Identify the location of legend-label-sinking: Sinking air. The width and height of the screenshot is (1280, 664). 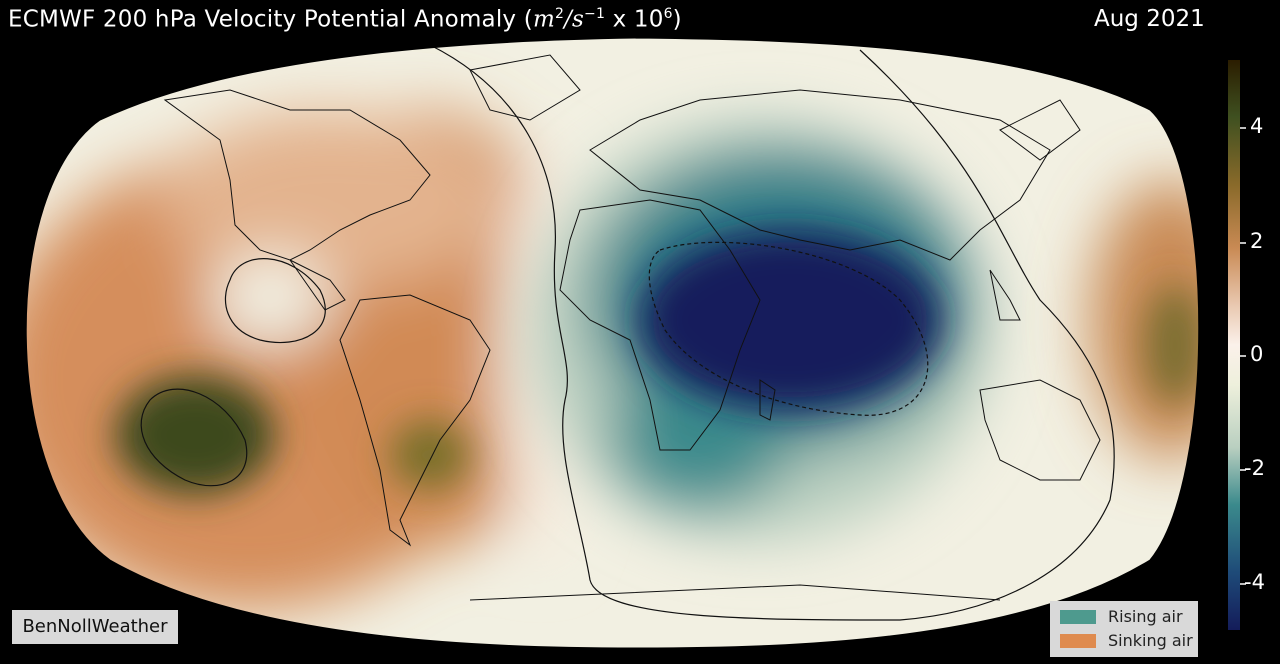
(1150, 640).